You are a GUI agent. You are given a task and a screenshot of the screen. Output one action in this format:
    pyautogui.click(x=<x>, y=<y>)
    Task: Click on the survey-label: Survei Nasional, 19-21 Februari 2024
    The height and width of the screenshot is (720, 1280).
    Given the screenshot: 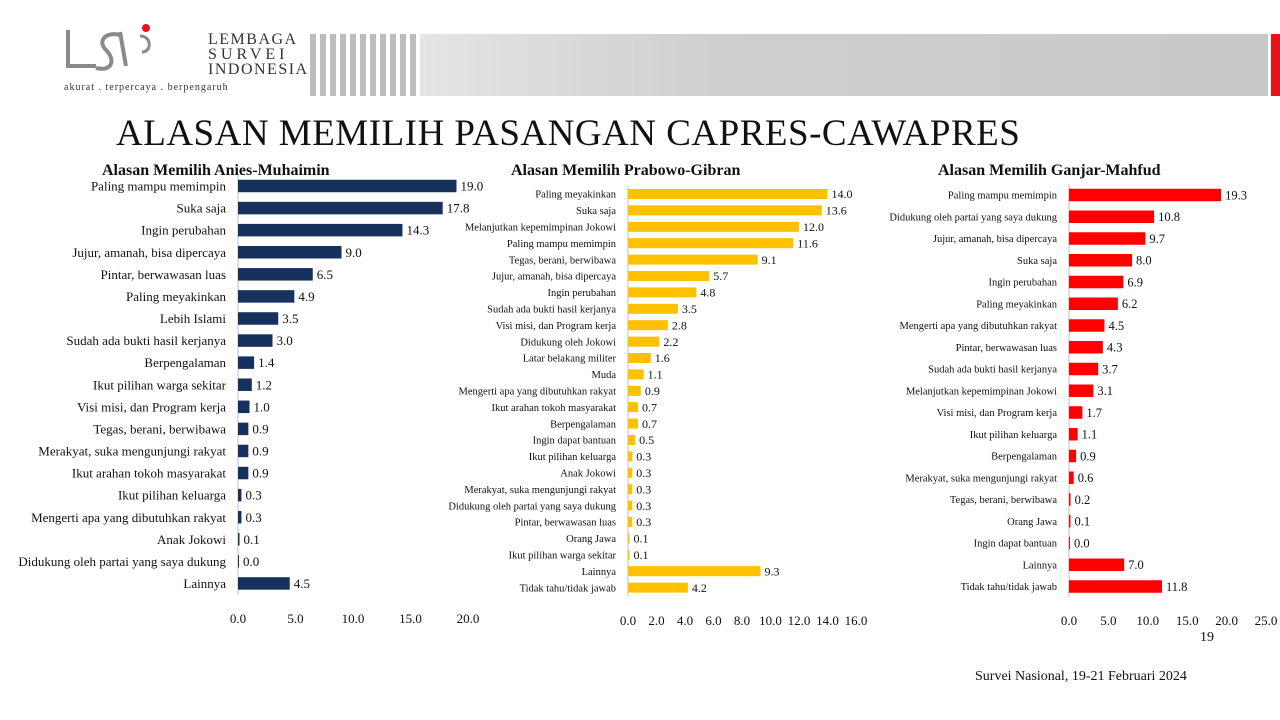 What is the action you would take?
    pyautogui.click(x=1081, y=676)
    